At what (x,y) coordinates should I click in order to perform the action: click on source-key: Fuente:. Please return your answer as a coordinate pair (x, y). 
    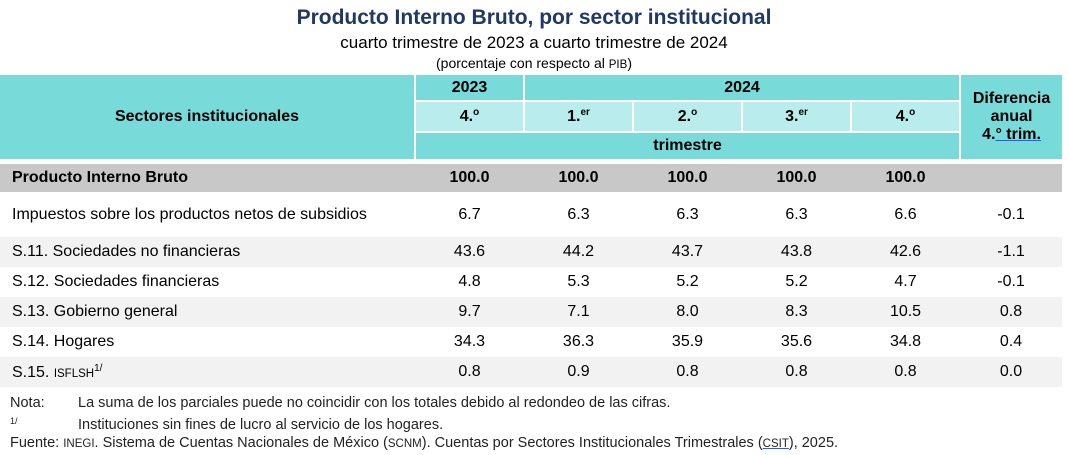
    Looking at the image, I should click on (37, 443).